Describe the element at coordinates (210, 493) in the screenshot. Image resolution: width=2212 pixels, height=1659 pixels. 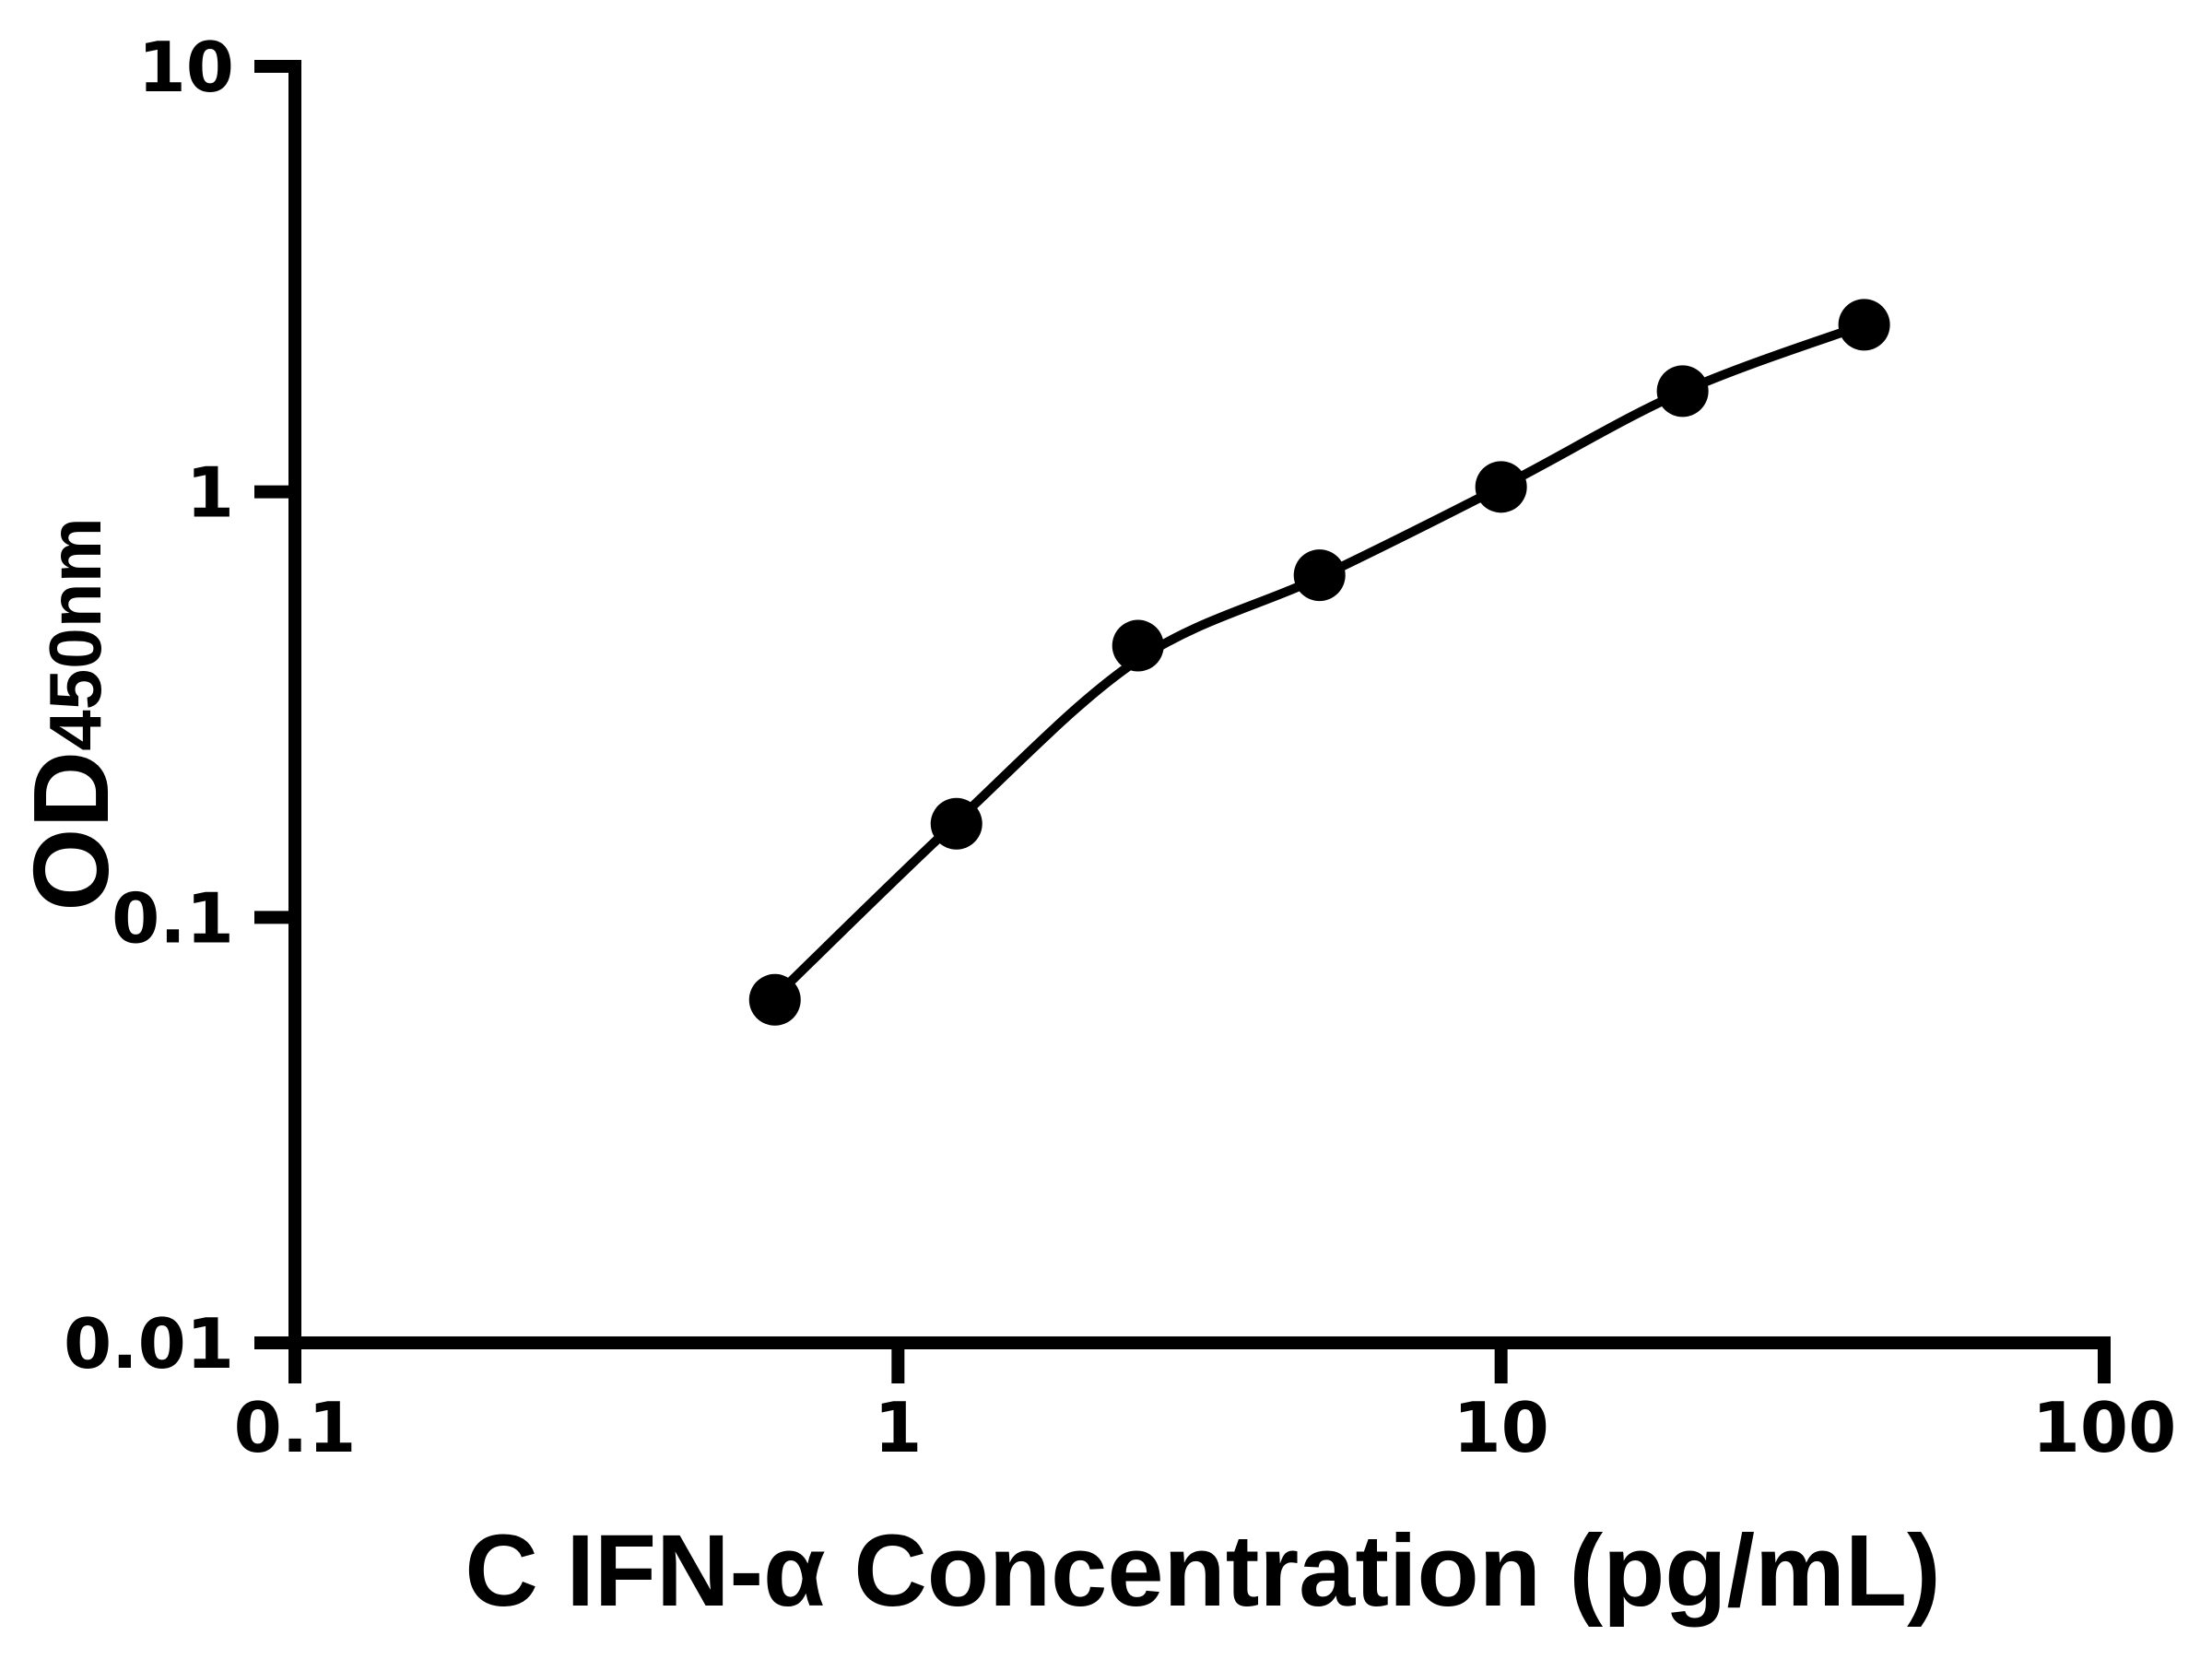
I see `y-tick-label: 1` at that location.